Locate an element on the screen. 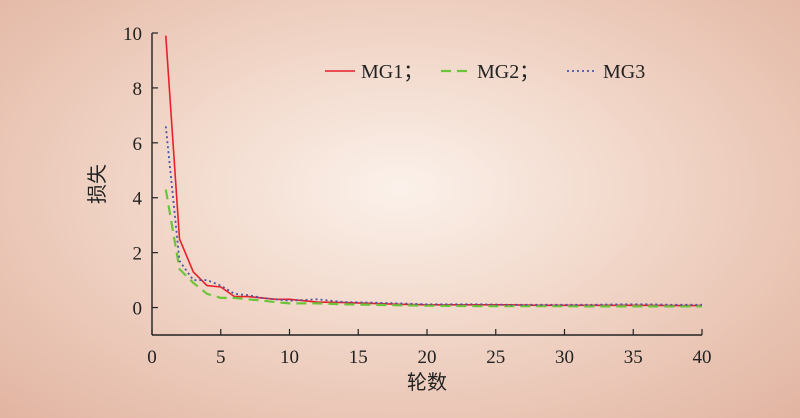  y-tick-label: 8 is located at coordinates (138, 89).